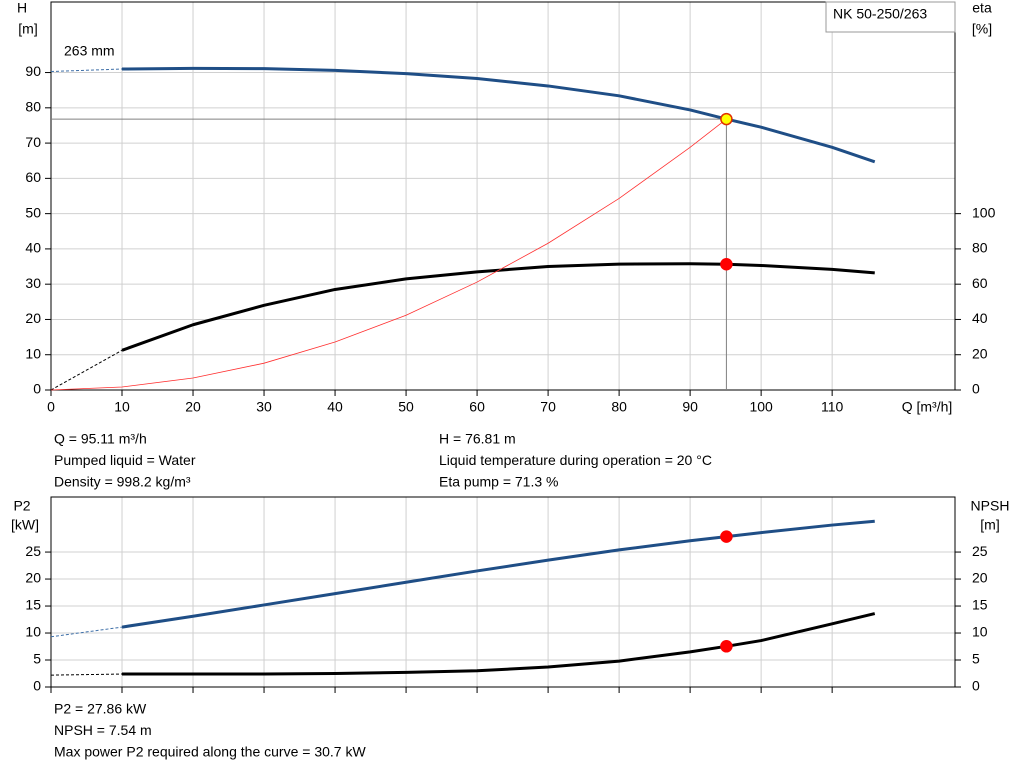  I want to click on y2-tick-label: 25, so click(980, 551).